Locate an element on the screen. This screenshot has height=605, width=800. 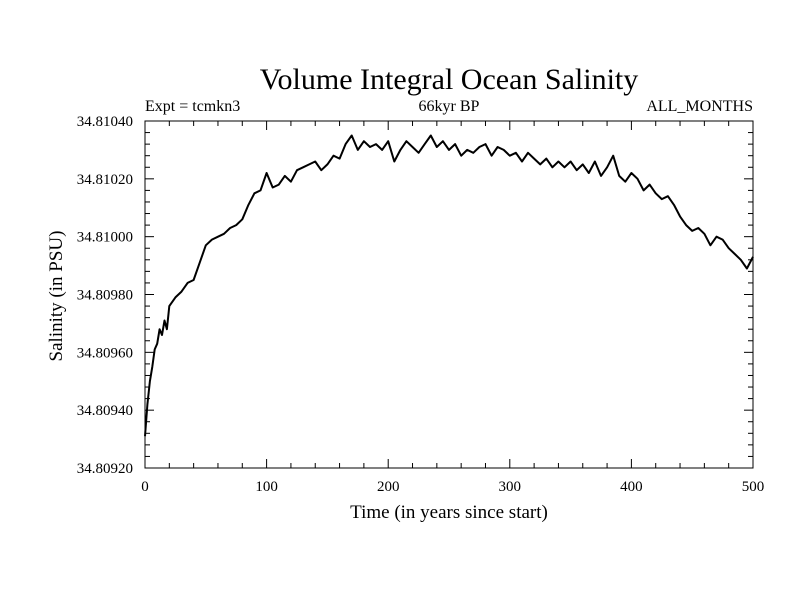
y-axis-title: Salinity (in PSU) is located at coordinates (56, 296).